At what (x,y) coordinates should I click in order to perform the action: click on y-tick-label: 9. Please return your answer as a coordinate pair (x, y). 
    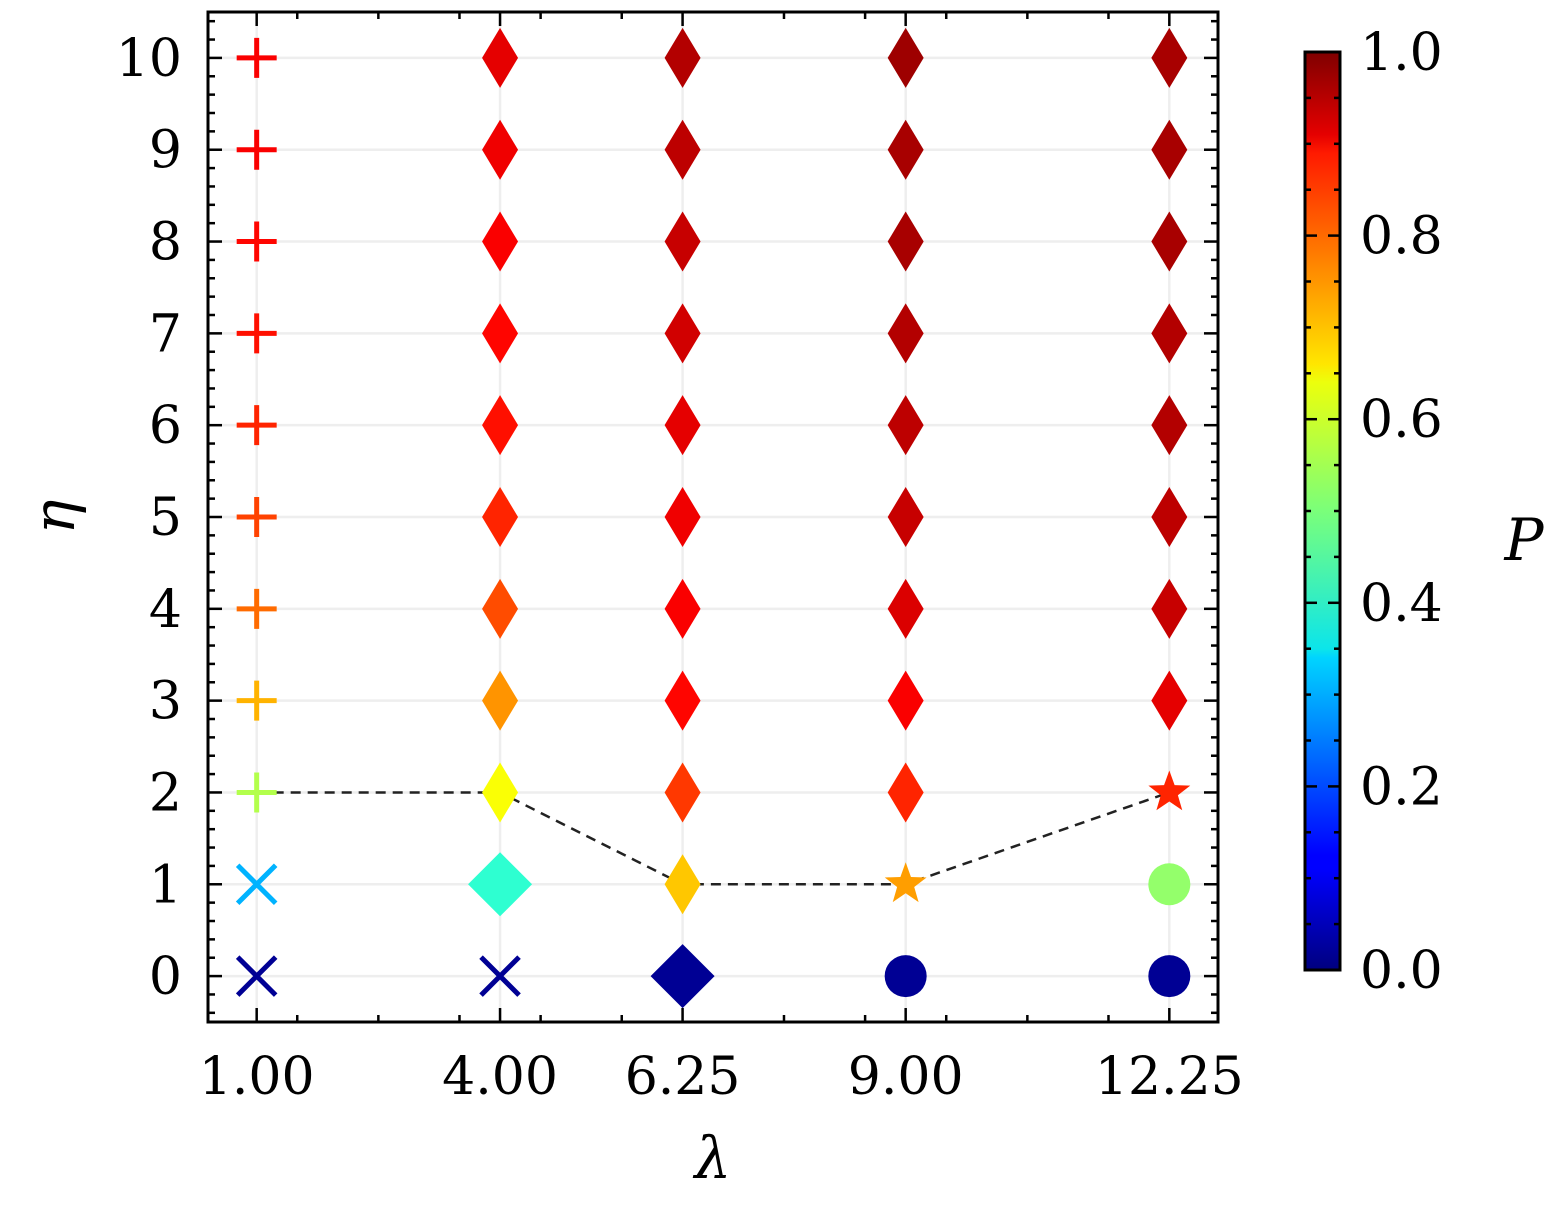
    Looking at the image, I should click on (165, 151).